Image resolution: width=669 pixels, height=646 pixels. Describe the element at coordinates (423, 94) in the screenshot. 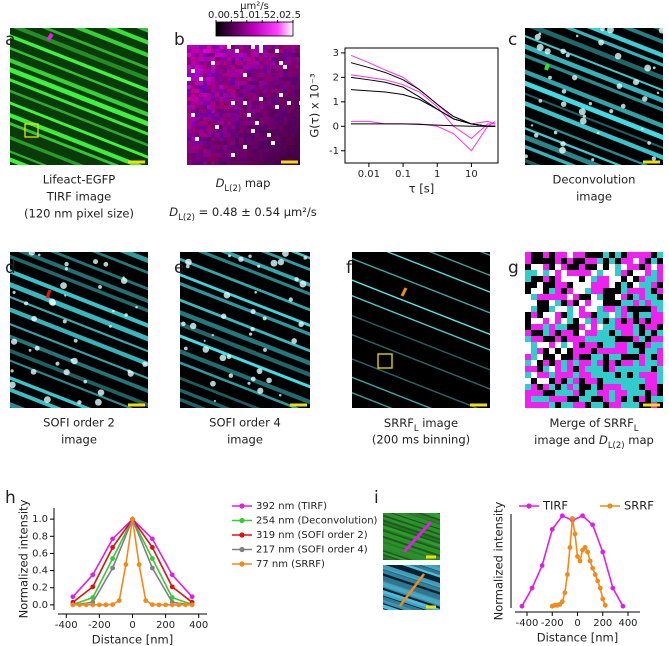

I see `series-line` at that location.